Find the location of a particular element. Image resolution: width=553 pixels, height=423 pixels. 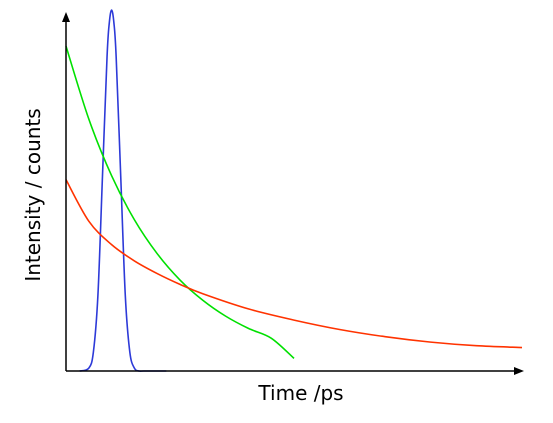

y-axis-arrow-icon is located at coordinates (66, 17).